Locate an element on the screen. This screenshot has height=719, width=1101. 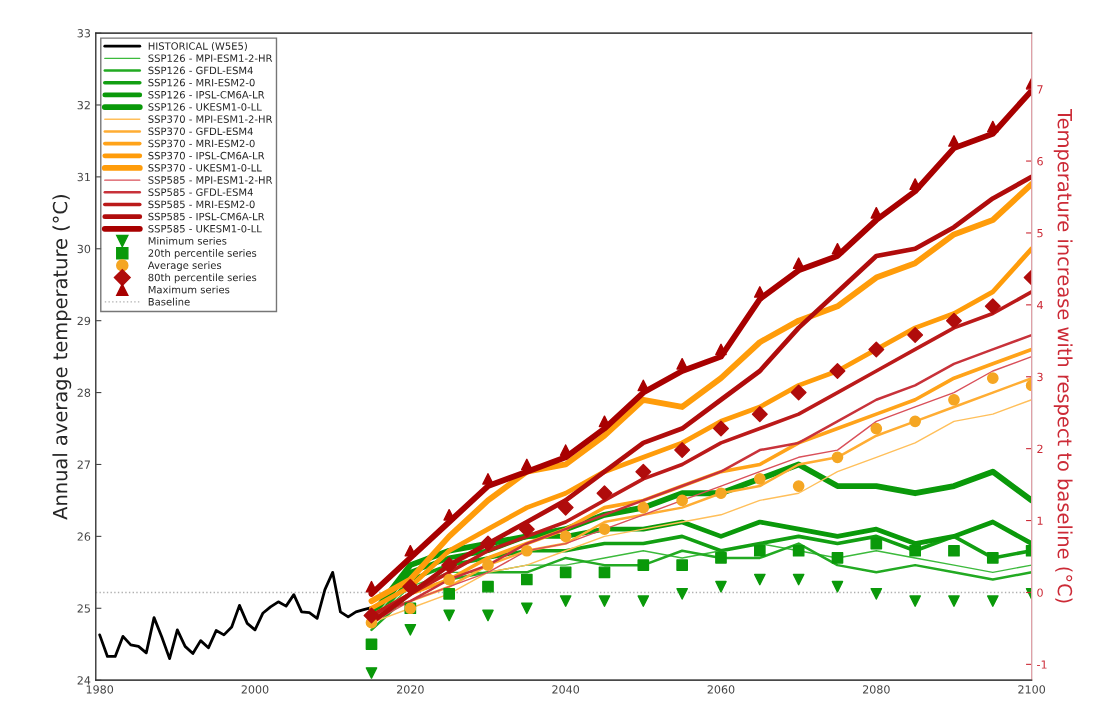
legend-label: Minimum series is located at coordinates (187, 240).